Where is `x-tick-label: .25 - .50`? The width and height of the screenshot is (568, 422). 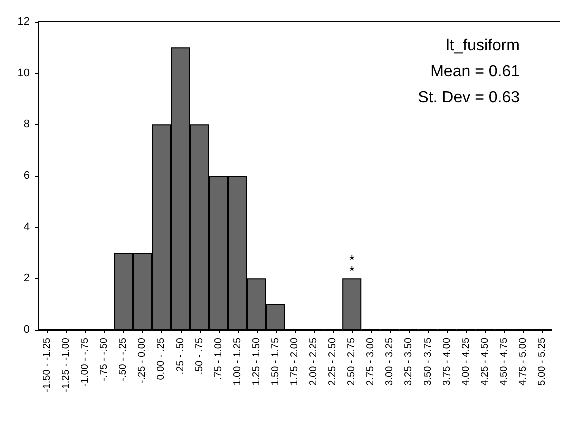 x-tick-label: .25 - .50 is located at coordinates (180, 356).